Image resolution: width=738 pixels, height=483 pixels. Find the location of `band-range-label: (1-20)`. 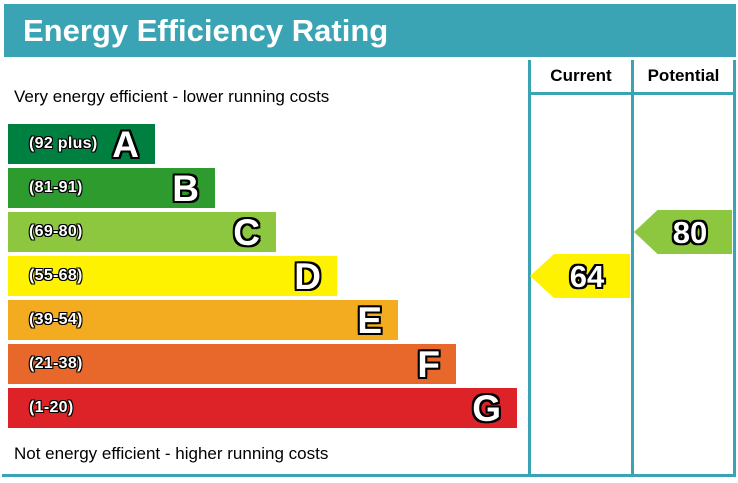

band-range-label: (1-20) is located at coordinates (51, 407).